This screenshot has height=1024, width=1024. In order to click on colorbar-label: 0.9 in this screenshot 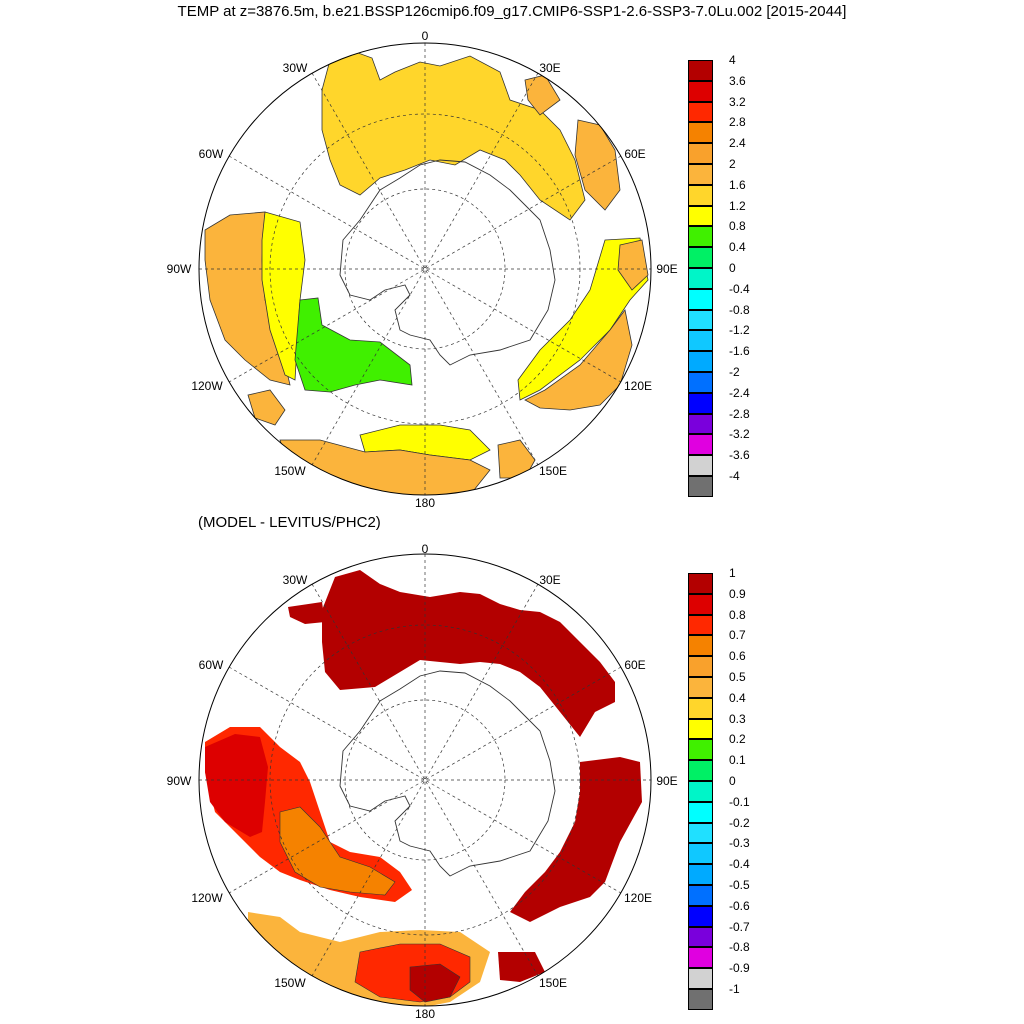, I will do `click(737, 593)`.